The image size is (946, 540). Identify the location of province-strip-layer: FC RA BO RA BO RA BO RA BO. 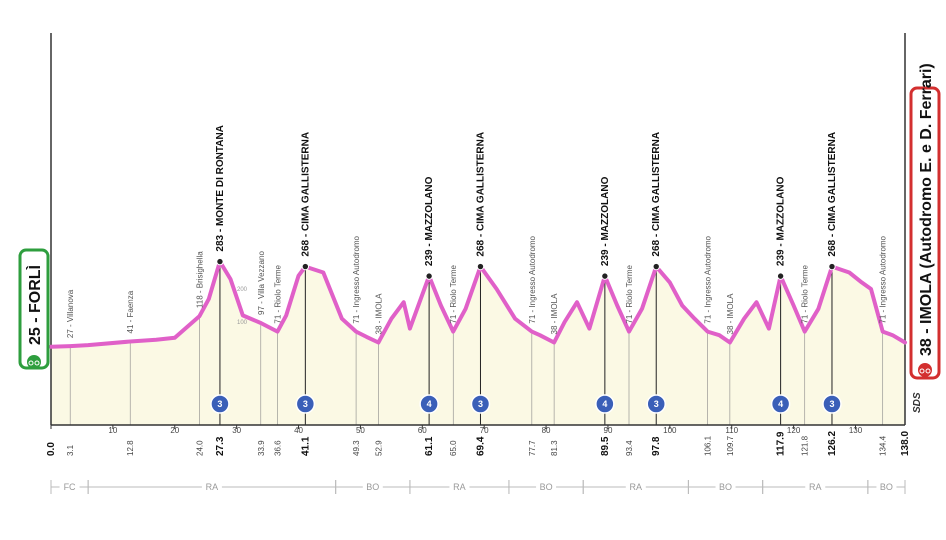
(478, 487).